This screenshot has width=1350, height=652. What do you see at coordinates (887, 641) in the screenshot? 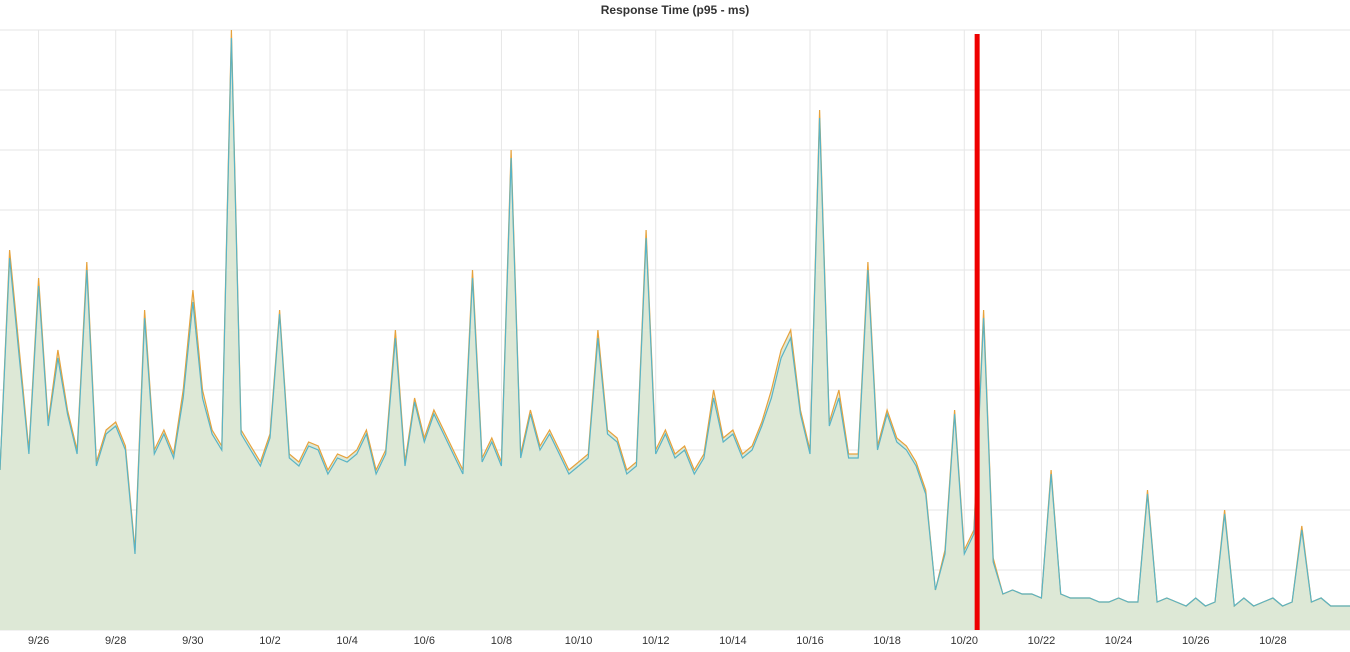
I see `x-tick-label: 10/18` at bounding box center [887, 641].